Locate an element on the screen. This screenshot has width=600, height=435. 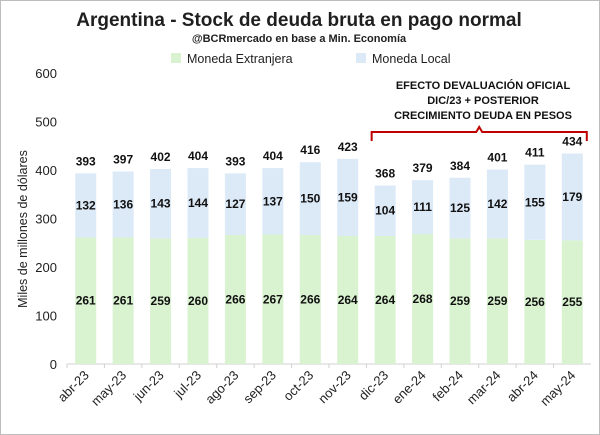
data-label-total: 434 is located at coordinates (572, 142).